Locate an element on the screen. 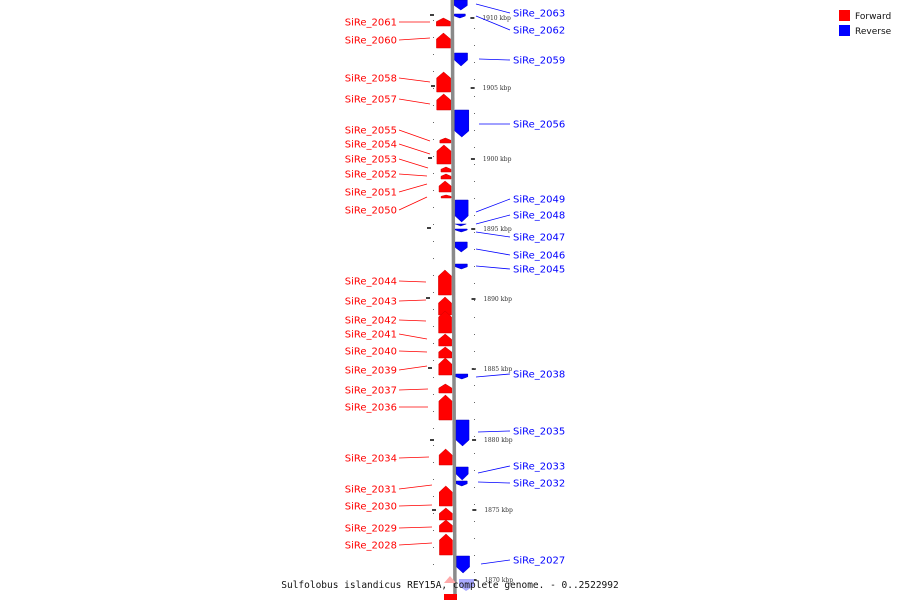 The image size is (900, 600). forward-gene-label: SiRe_2029 is located at coordinates (371, 529).